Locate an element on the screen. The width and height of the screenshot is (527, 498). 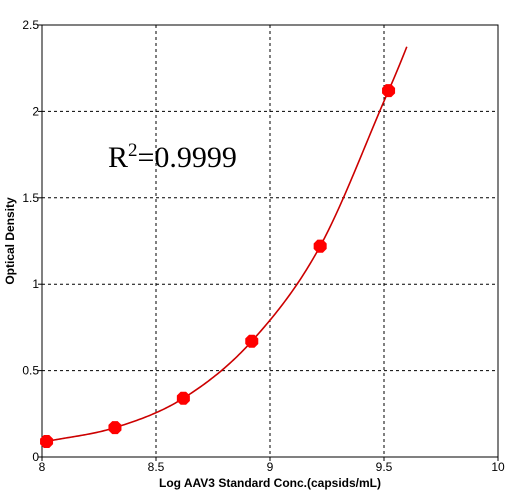
y-tick-label: 1 is located at coordinates (35, 284).